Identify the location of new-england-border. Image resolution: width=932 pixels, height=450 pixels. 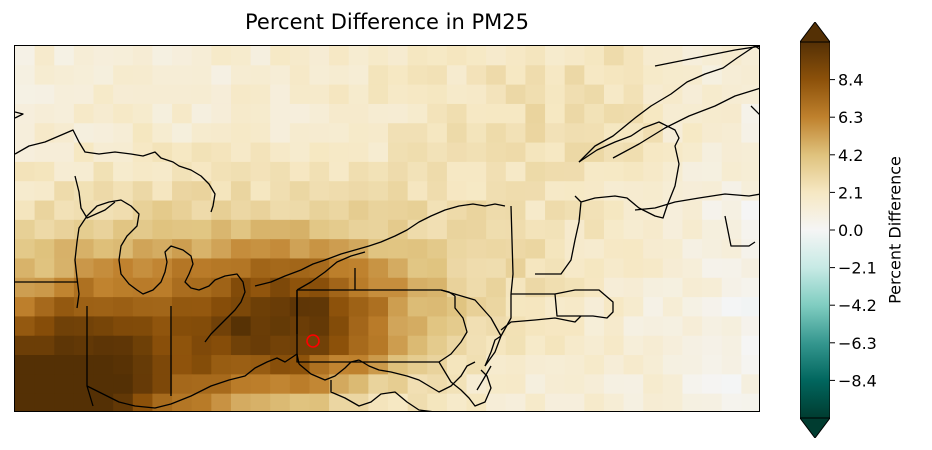
(590, 226).